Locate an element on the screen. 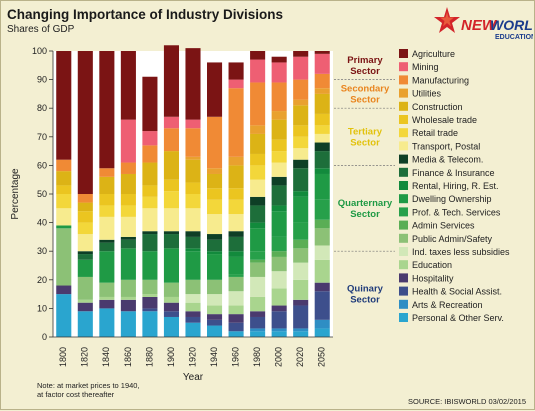 Image resolution: width=535 pixels, height=411 pixels. bar-segment-prof-tech-services-1960 is located at coordinates (236, 275).